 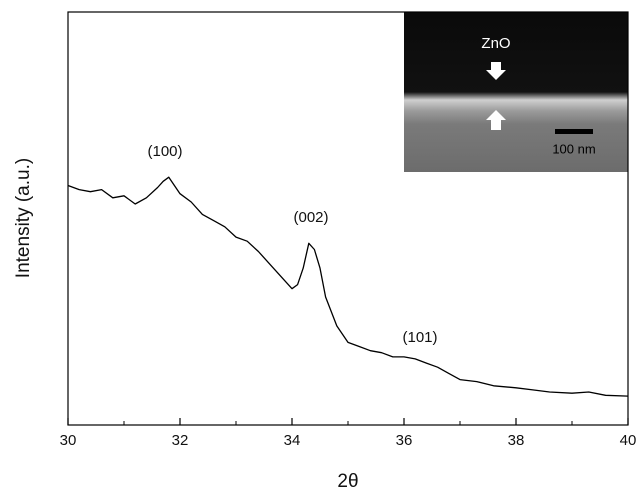 What do you see at coordinates (180, 440) in the screenshot?
I see `x-tick-label: 32` at bounding box center [180, 440].